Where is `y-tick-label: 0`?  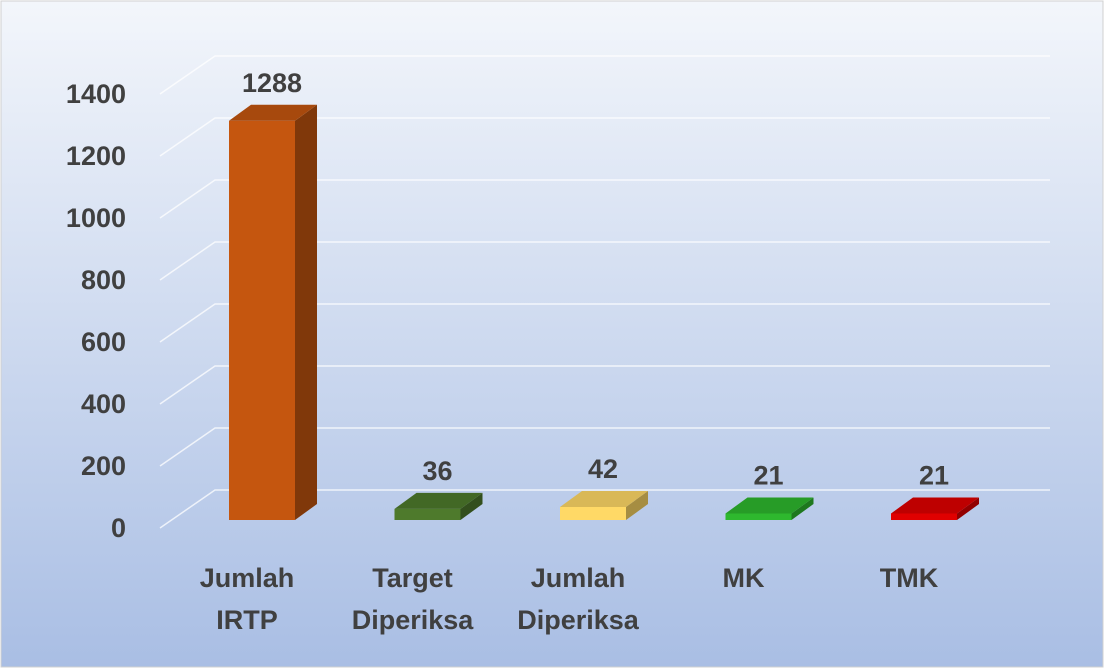
y-tick-label: 0 is located at coordinates (118, 528).